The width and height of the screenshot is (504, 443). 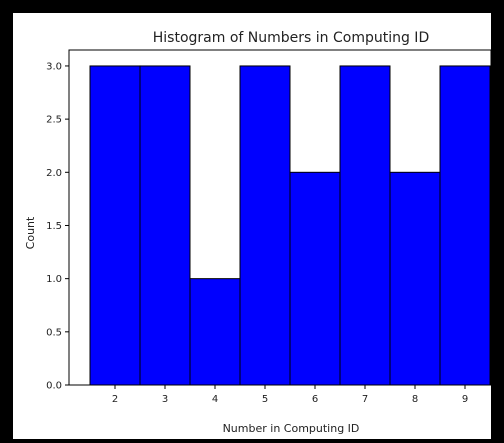 I want to click on x-tick-label-9: 9, so click(x=465, y=399).